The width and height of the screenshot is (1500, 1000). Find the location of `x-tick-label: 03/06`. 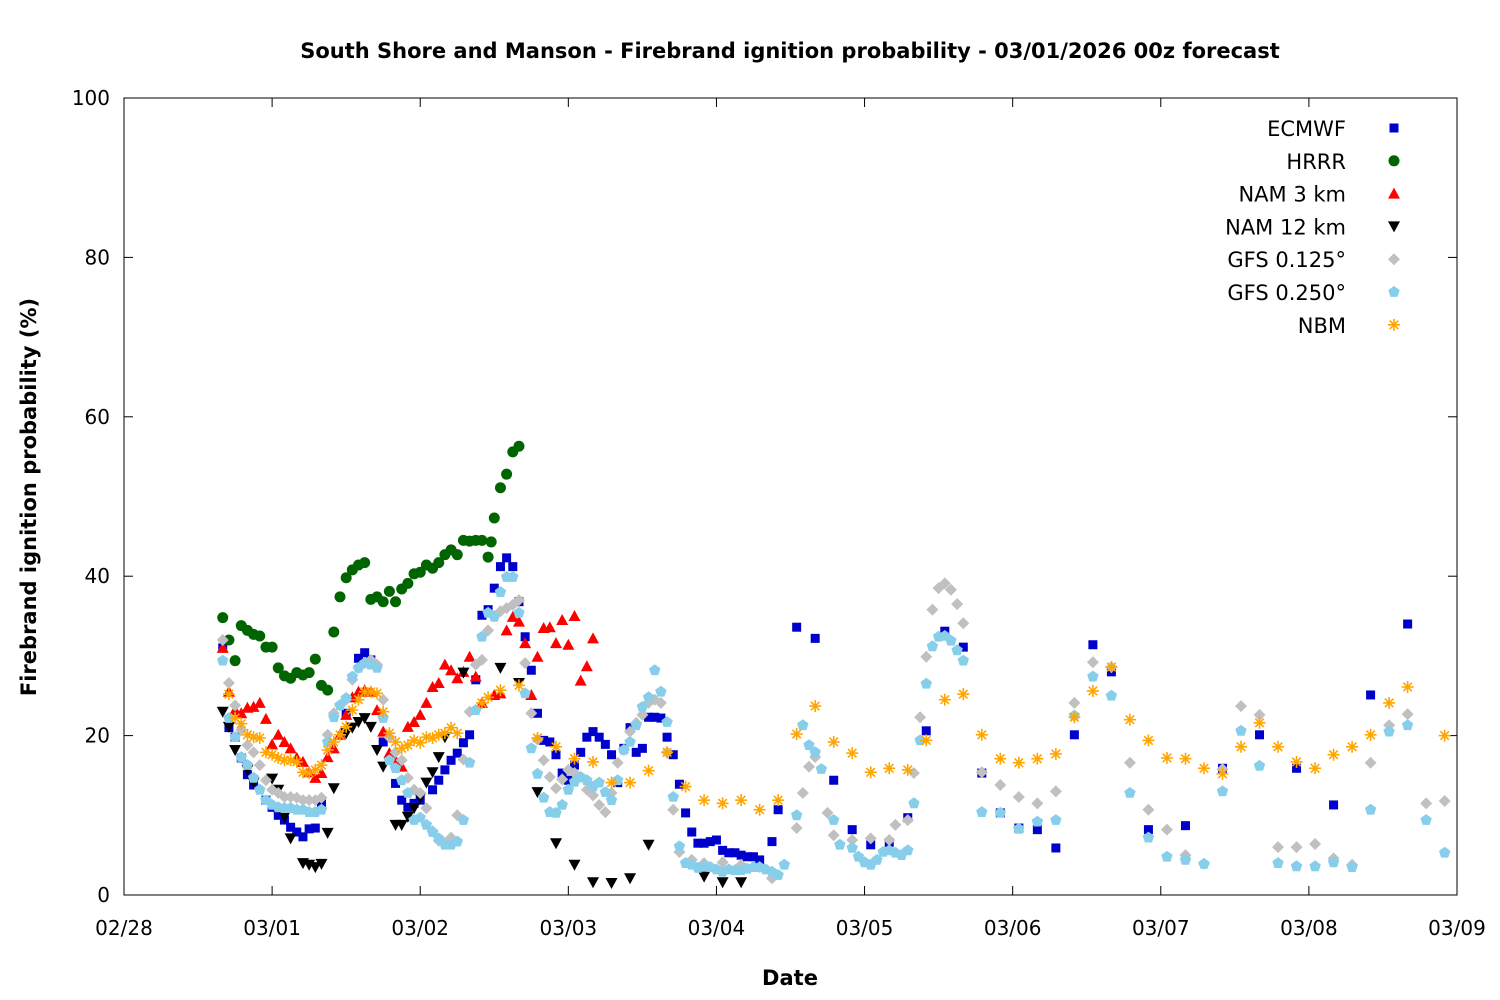

x-tick-label: 03/06 is located at coordinates (1013, 928).